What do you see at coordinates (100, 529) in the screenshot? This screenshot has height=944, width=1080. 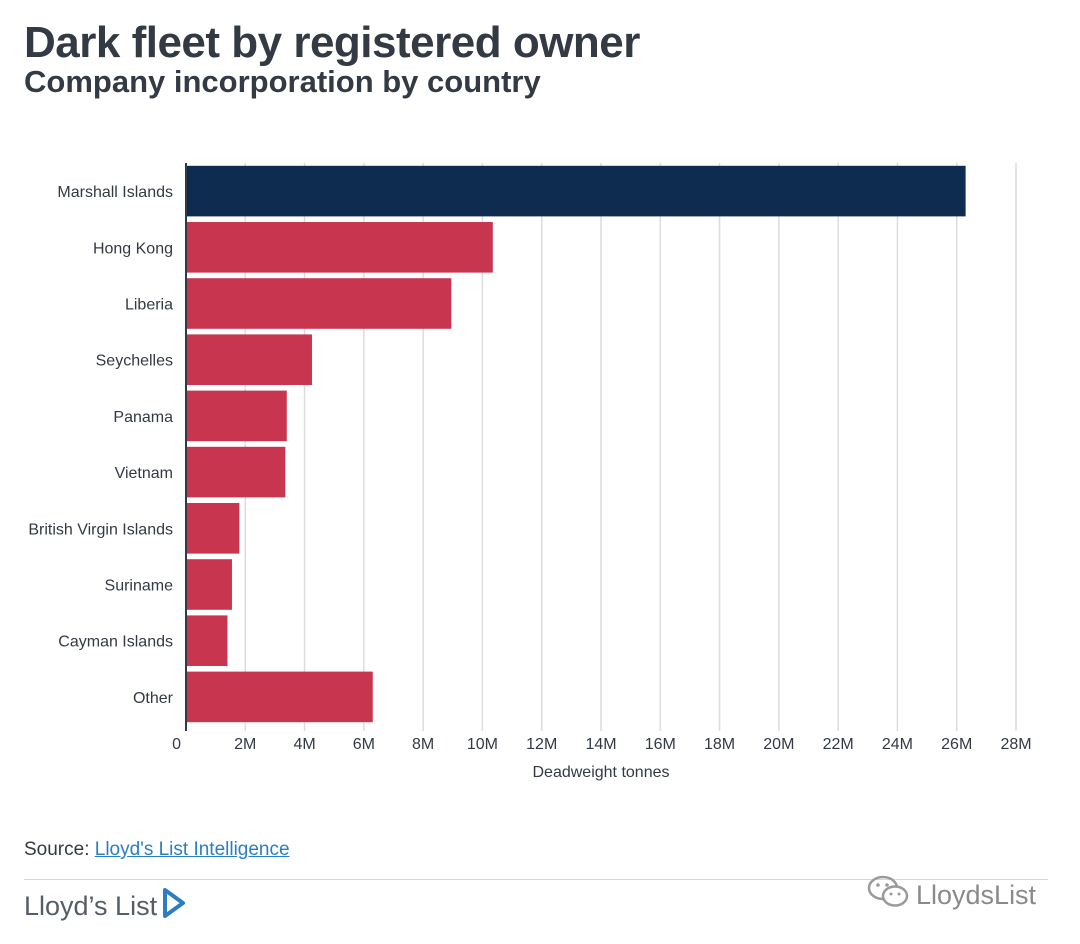 I see `category-label: British Virgin Islands` at bounding box center [100, 529].